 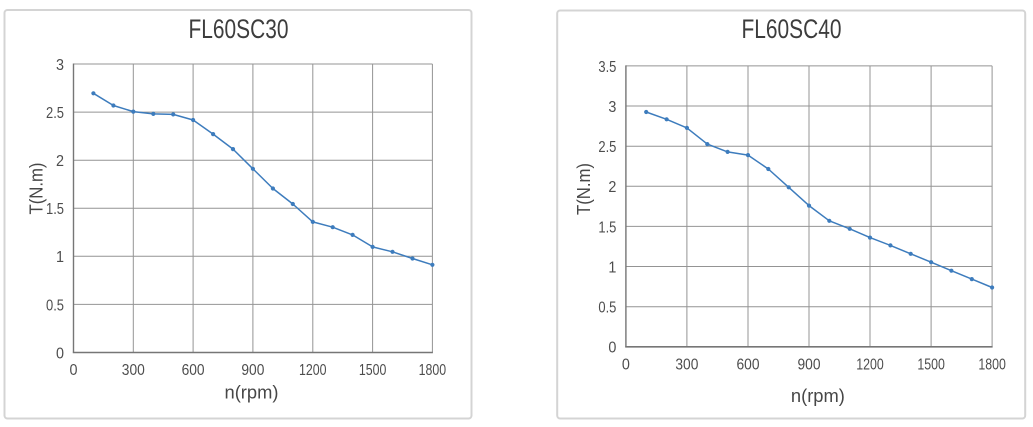 I want to click on svg-text: FL60SC40, so click(x=792, y=29).